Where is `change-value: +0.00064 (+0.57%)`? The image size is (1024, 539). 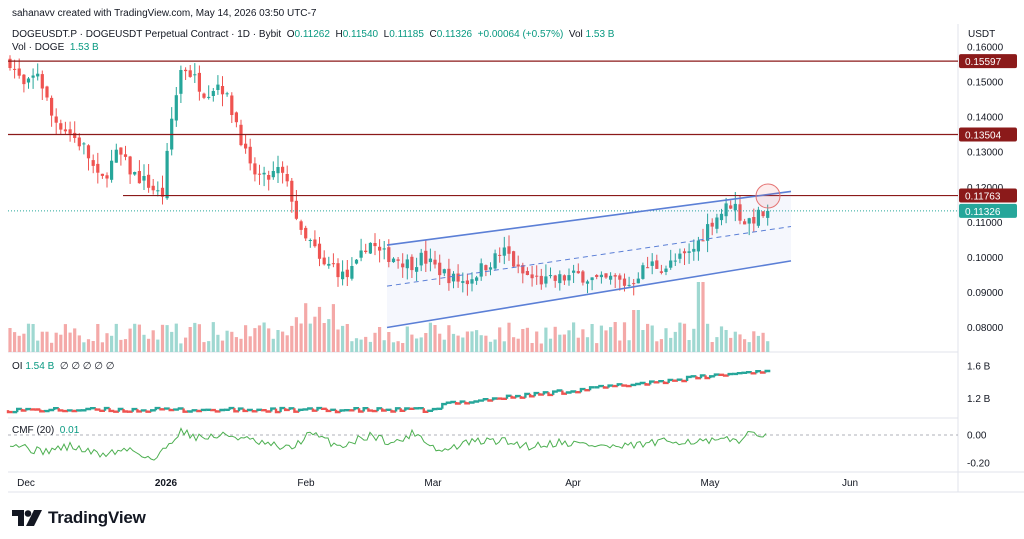
change-value: +0.00064 (+0.57%) is located at coordinates (520, 34).